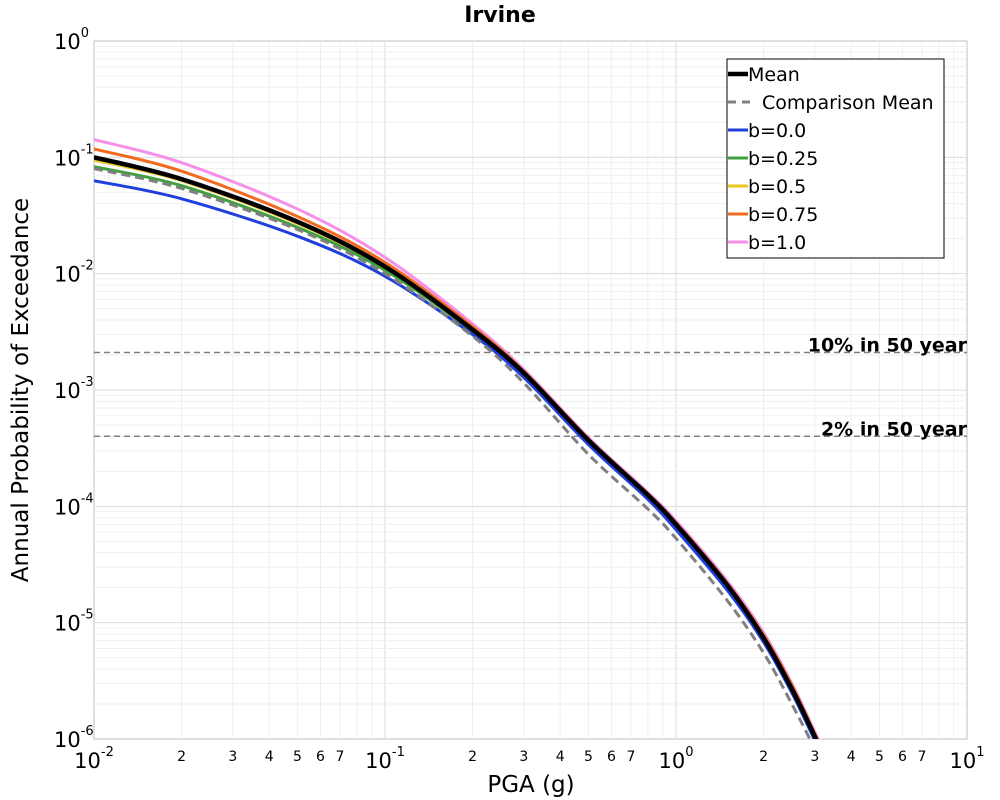 The image size is (1000, 800). What do you see at coordinates (777, 243) in the screenshot?
I see `legend-label: b=1.0` at bounding box center [777, 243].